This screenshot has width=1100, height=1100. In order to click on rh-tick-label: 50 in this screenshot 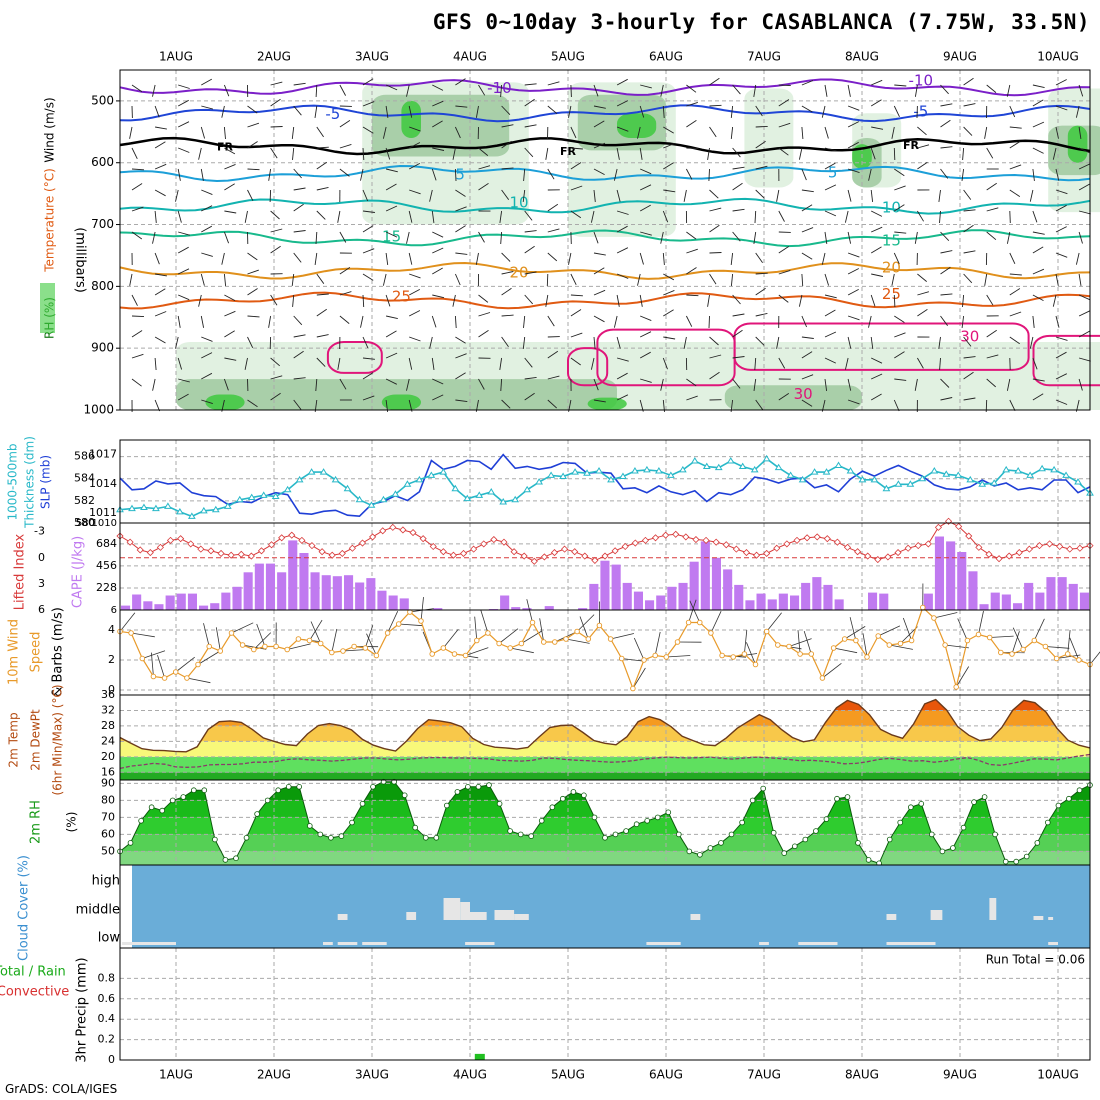, I will do `click(108, 850)`.